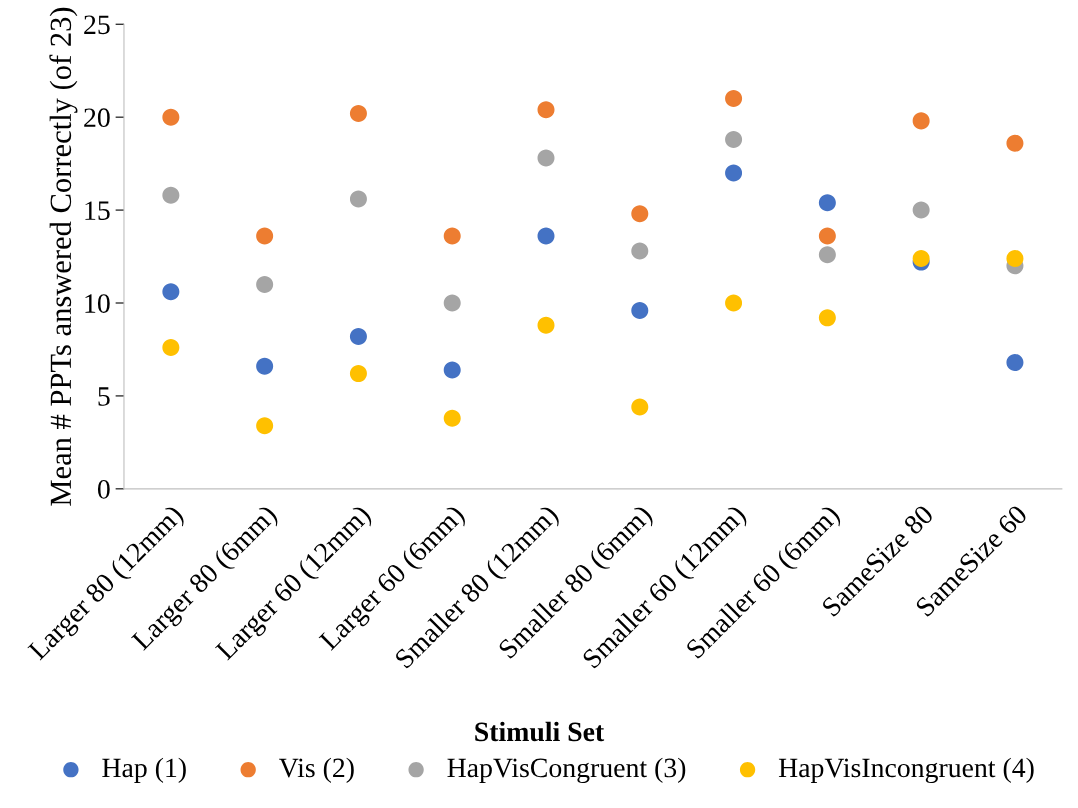  Describe the element at coordinates (97, 118) in the screenshot. I see `y-tick-label: 20` at that location.